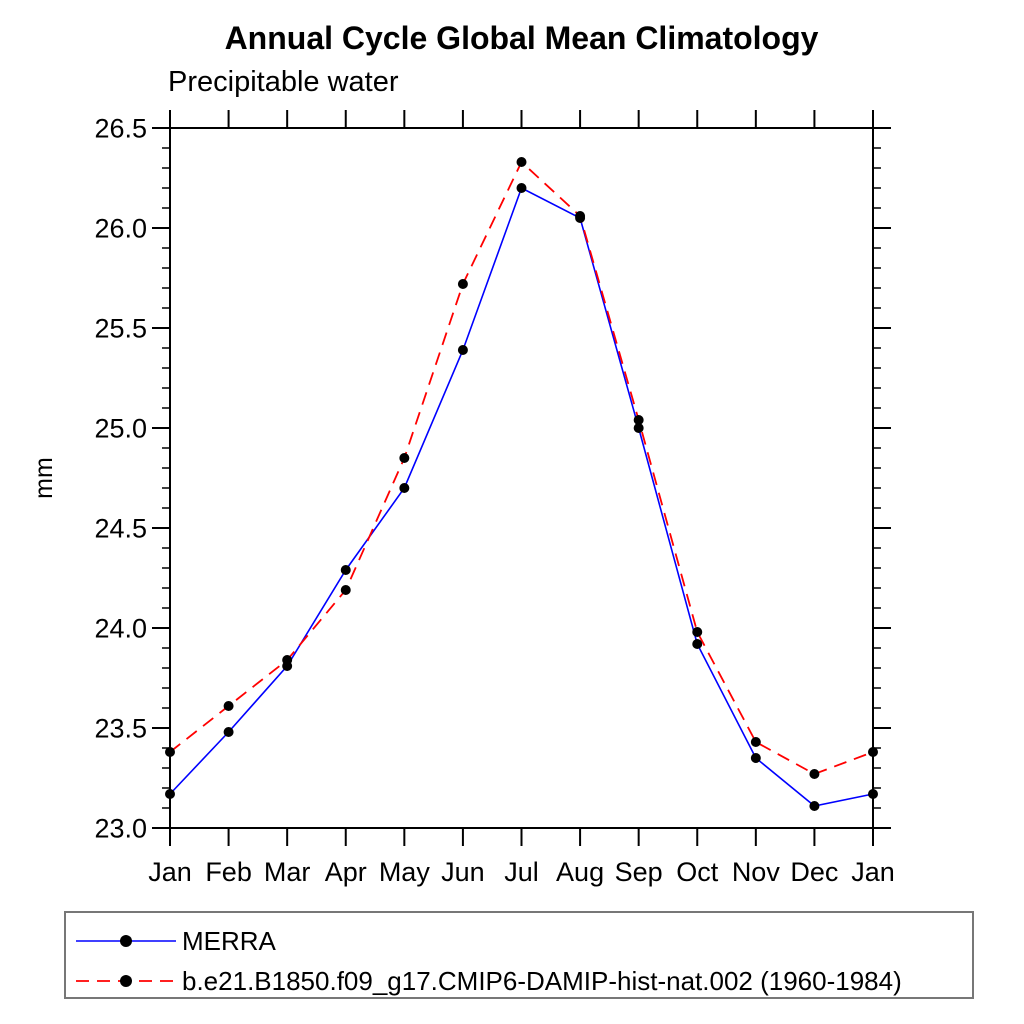 This screenshot has height=1024, width=1024. I want to click on x-tick-label: Oct, so click(697, 872).